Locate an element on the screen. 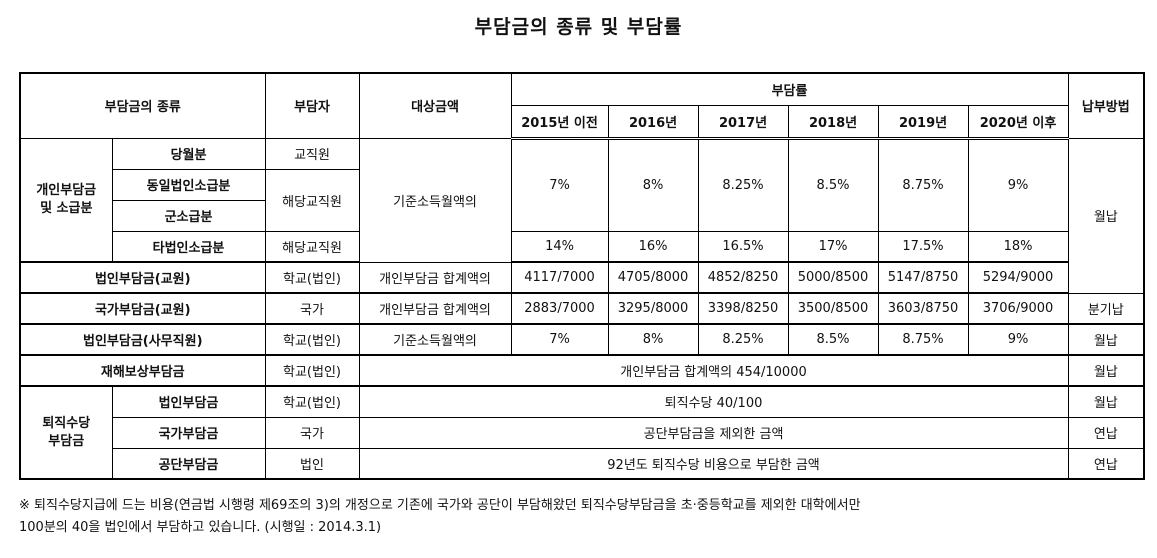 The width and height of the screenshot is (1157, 558). rate-cell: 5294/9000 is located at coordinates (1018, 277).